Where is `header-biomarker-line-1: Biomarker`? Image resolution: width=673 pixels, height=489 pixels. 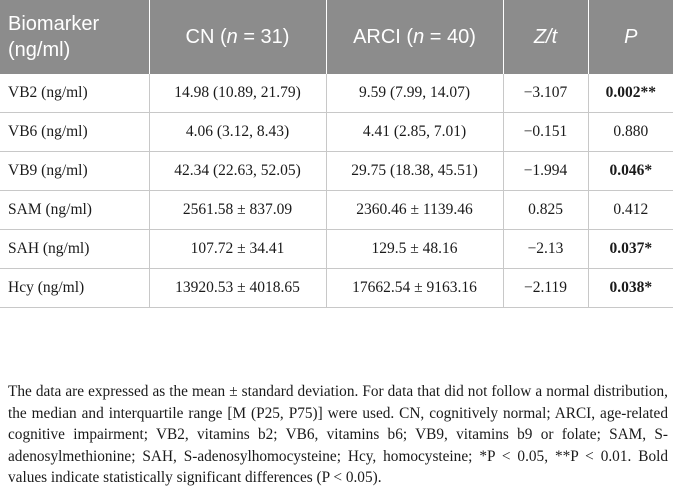 header-biomarker-line-1: Biomarker is located at coordinates (54, 24).